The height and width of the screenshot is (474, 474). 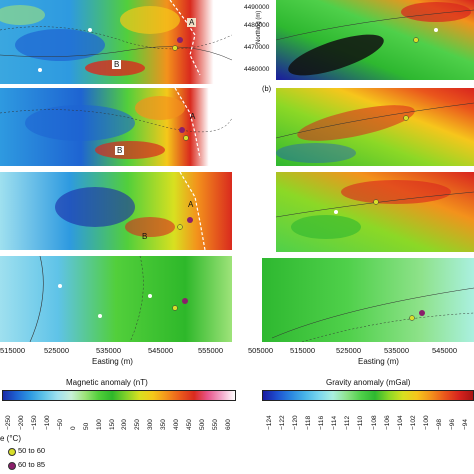 I want to click on left-easting-tick: 525000, so click(x=57, y=350).